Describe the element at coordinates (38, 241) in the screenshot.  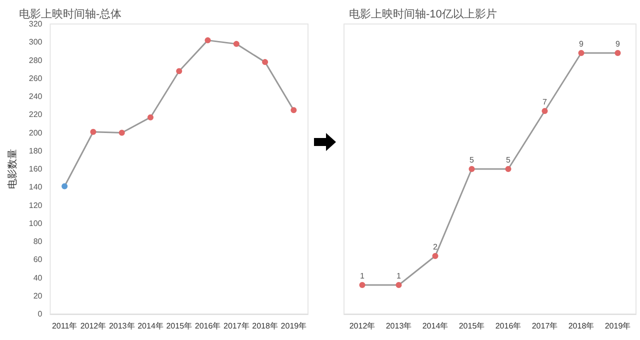
I see `y-tick-label: 80` at that location.